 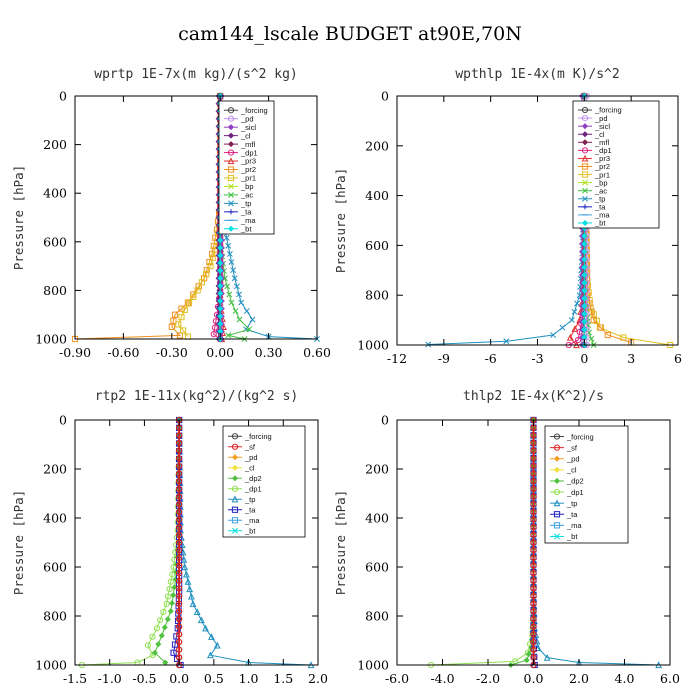 What do you see at coordinates (179, 678) in the screenshot?
I see `x-tick-label: 0.0` at bounding box center [179, 678].